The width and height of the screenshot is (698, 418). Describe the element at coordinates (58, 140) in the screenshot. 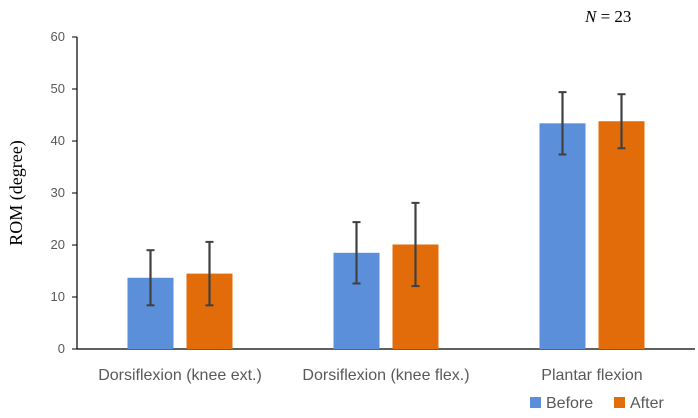

I see `y-tick-label: 40` at that location.